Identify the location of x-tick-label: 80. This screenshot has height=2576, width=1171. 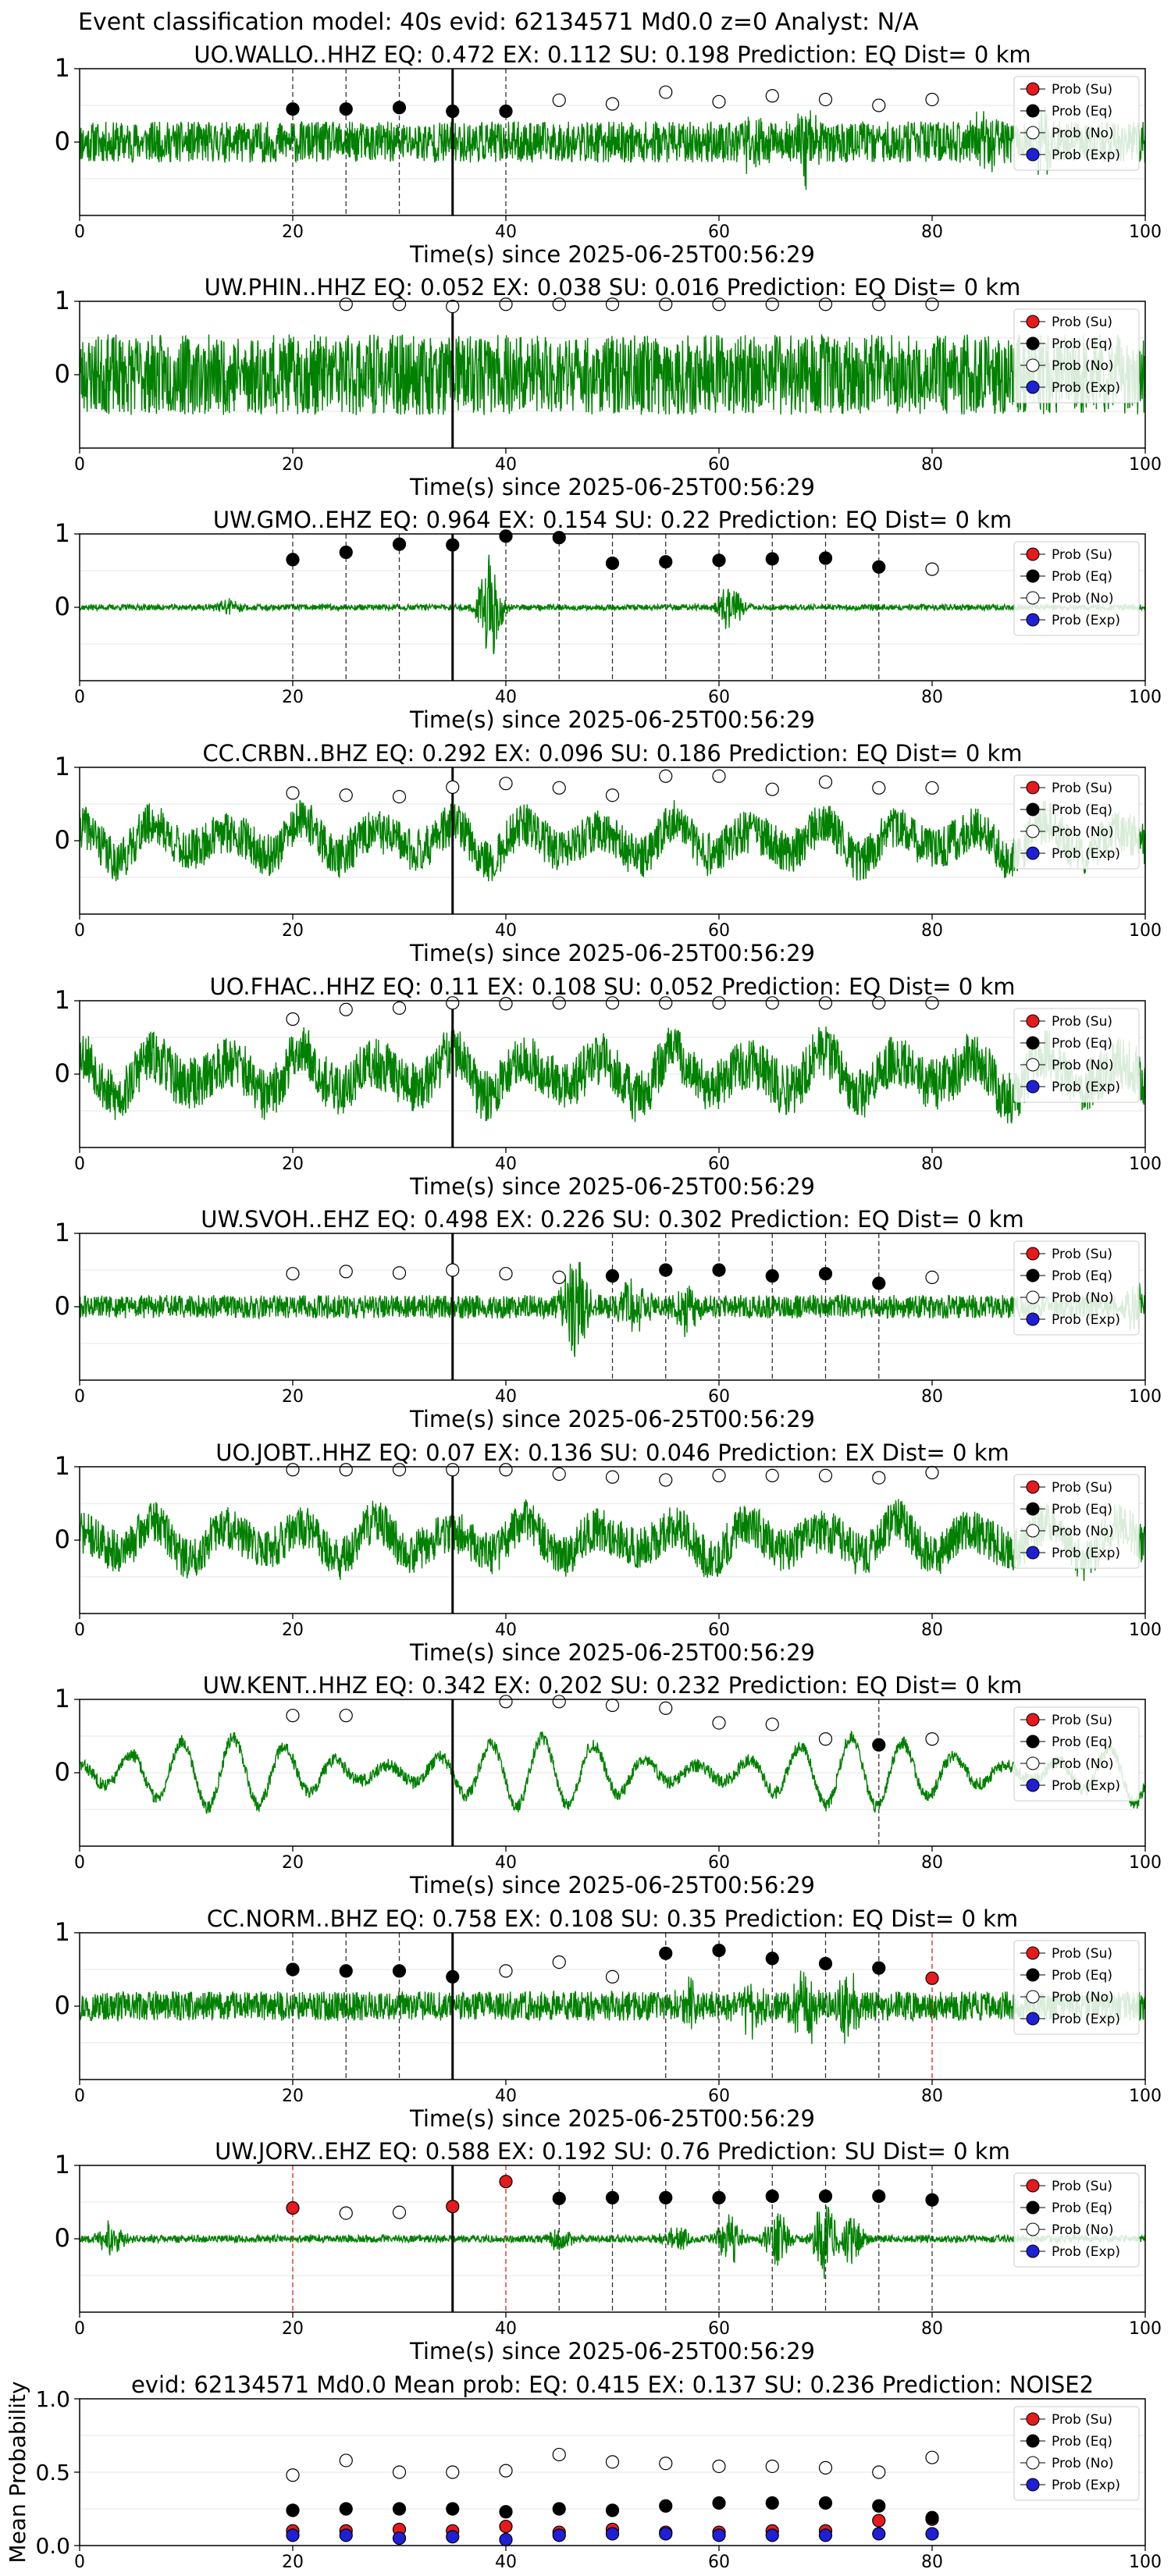
(932, 465).